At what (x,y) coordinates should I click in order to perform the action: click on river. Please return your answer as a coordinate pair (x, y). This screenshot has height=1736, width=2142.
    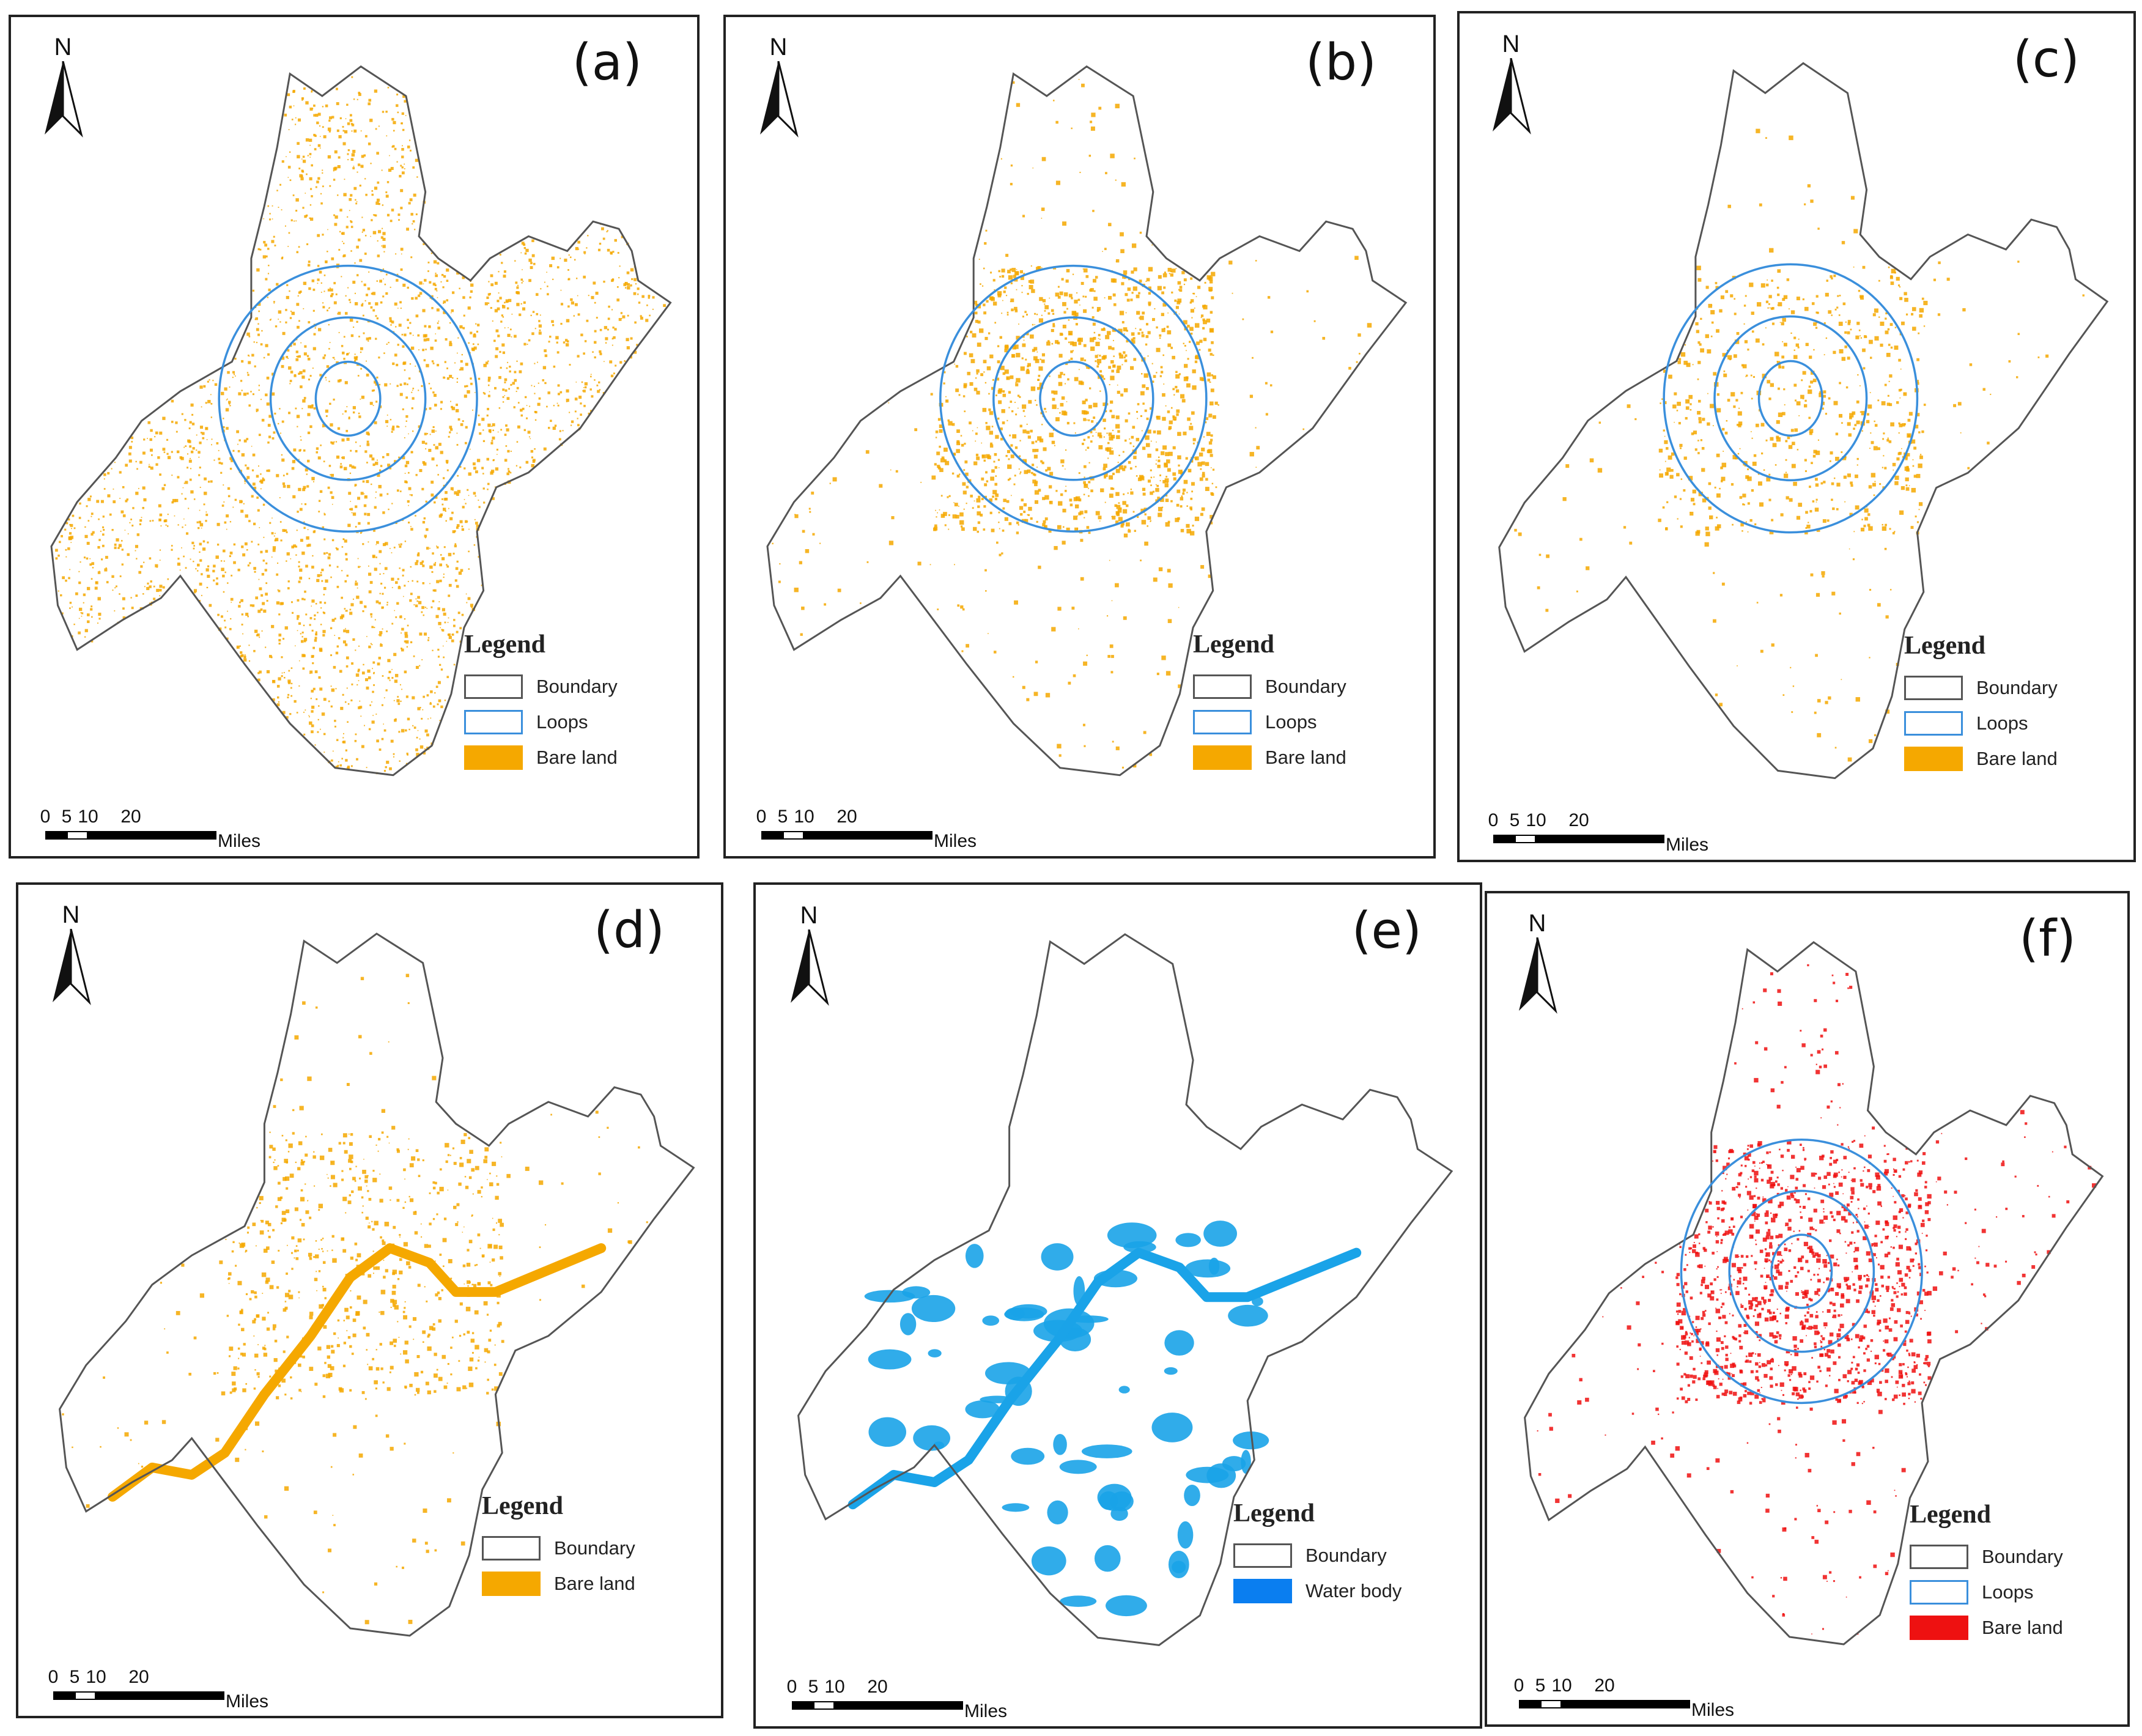
    Looking at the image, I should click on (357, 1372).